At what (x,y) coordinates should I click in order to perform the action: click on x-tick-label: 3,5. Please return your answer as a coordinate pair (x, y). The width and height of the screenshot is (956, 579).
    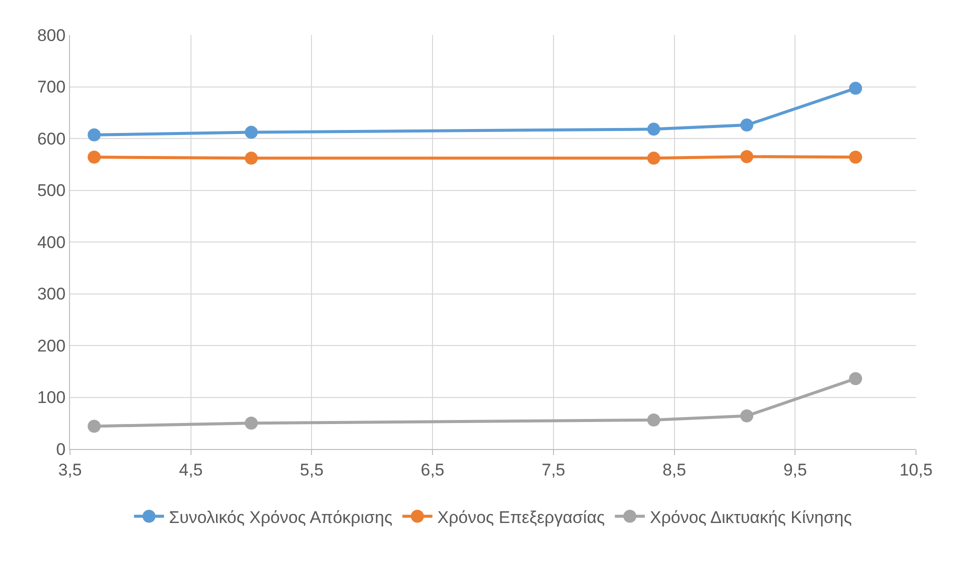
    Looking at the image, I should click on (70, 470).